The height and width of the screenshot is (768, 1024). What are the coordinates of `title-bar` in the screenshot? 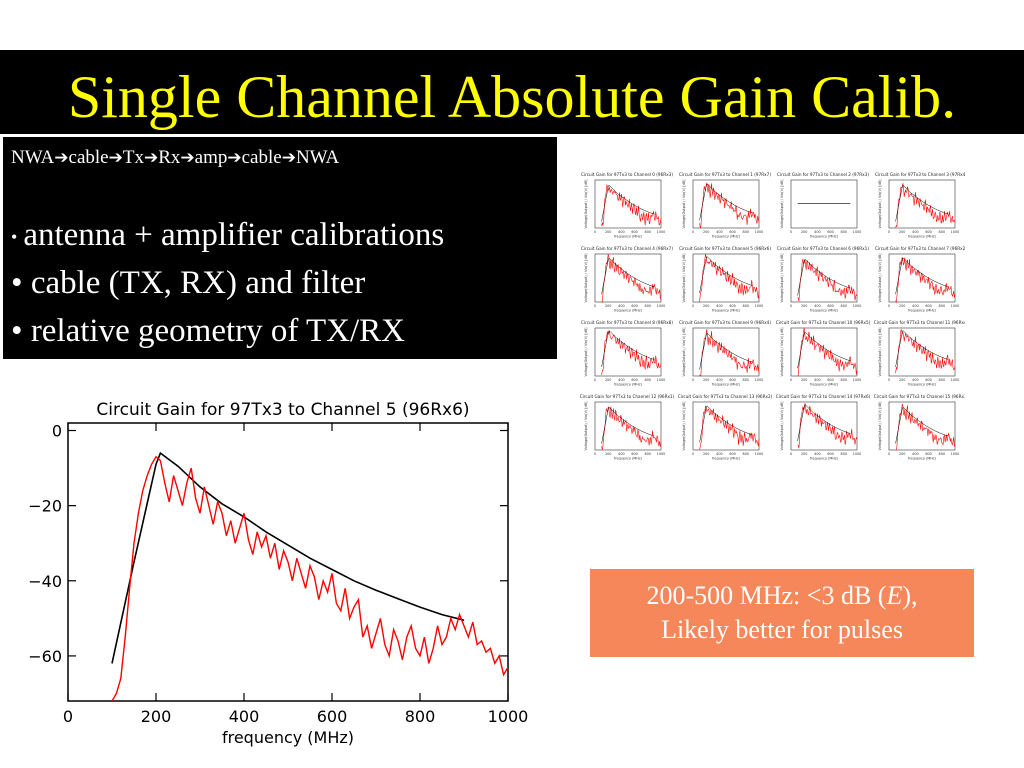 It's located at (512, 92).